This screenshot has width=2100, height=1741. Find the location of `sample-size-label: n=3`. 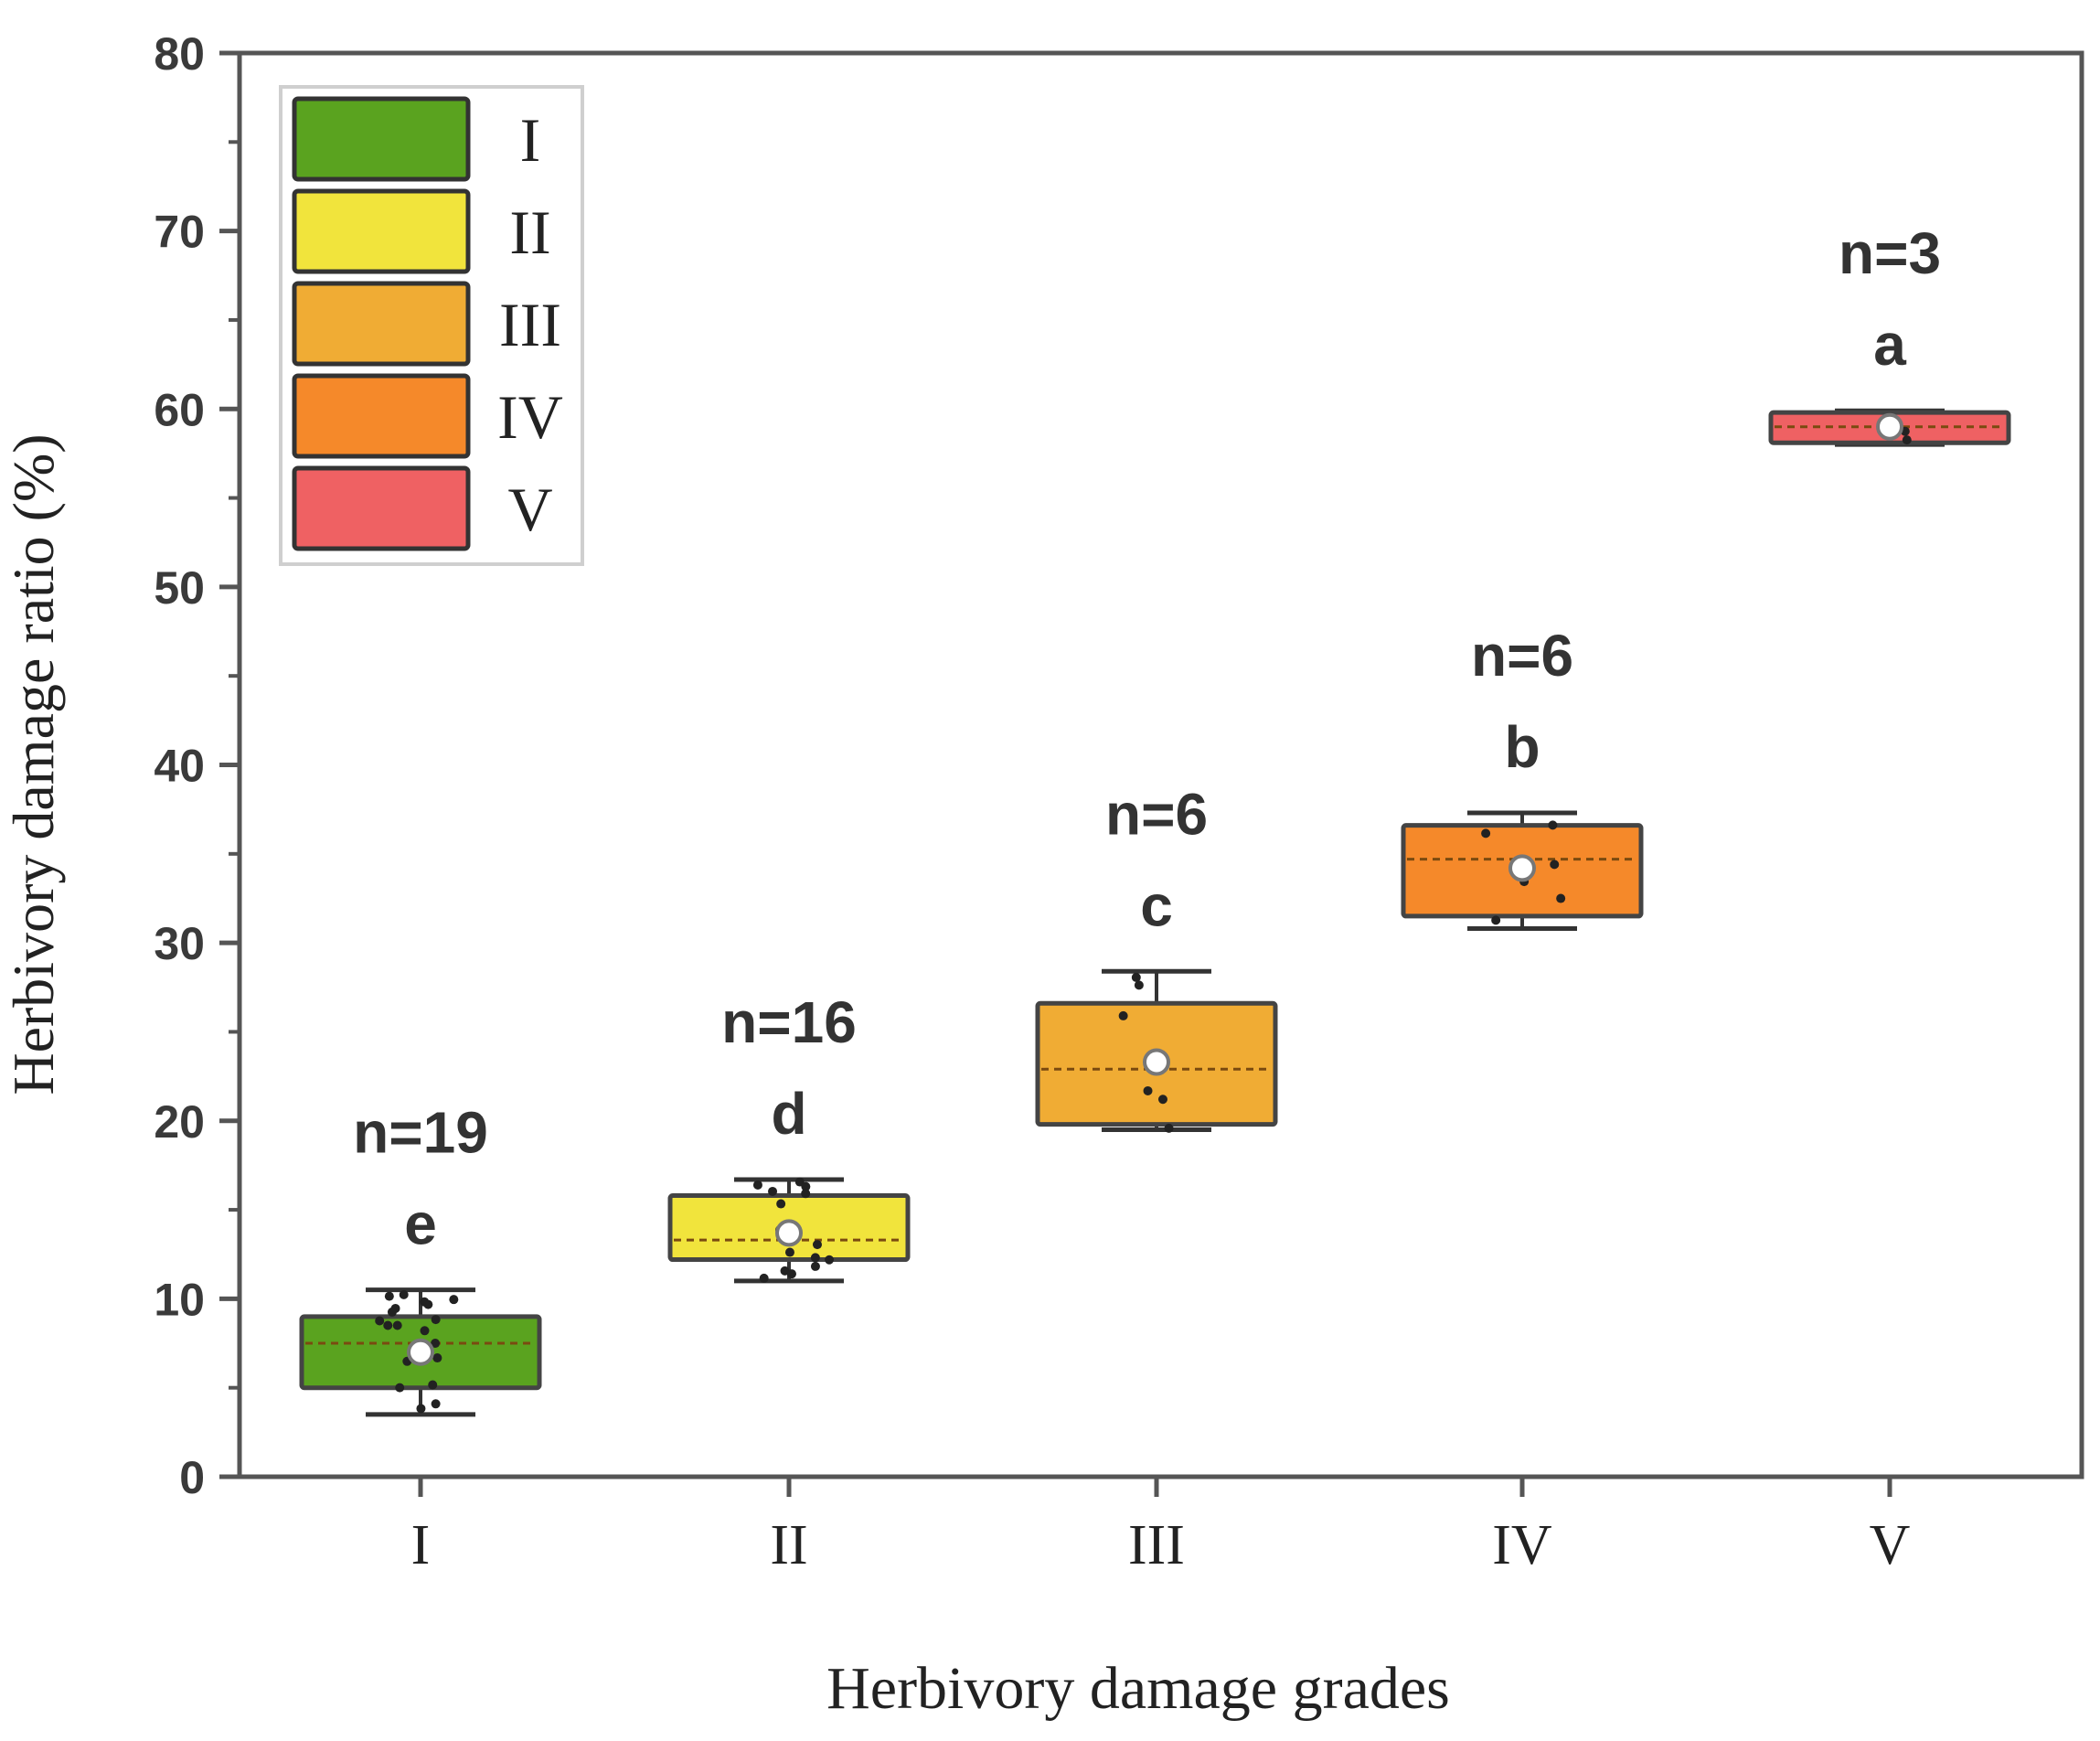

sample-size-label: n=3 is located at coordinates (1890, 253).